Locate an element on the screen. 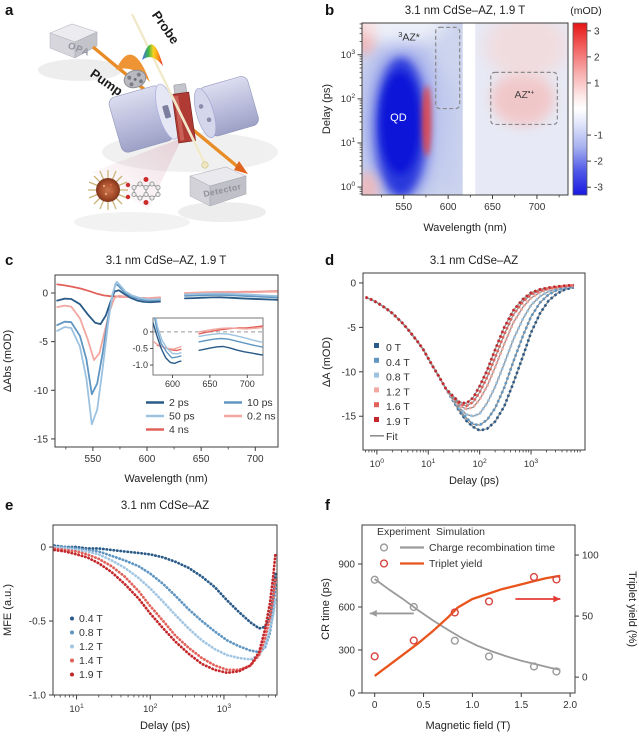  svg-text: 10⁰ is located at coordinates (348, 187).